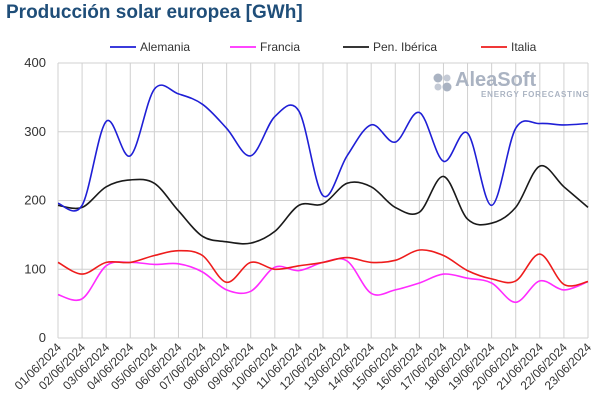 This screenshot has width=600, height=418. Describe the element at coordinates (495, 80) in the screenshot. I see `logo-name: AleaSoft` at that location.